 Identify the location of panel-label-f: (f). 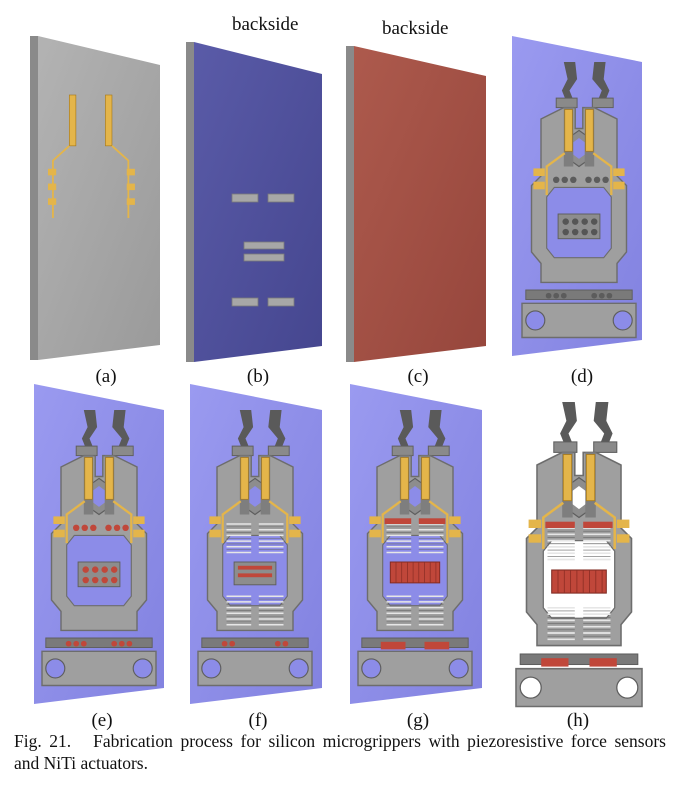
(258, 720).